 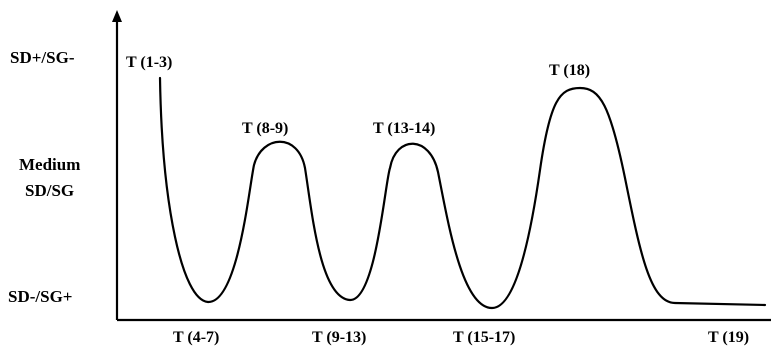 I want to click on valley-label-t4-7: T (4-7), so click(x=196, y=337).